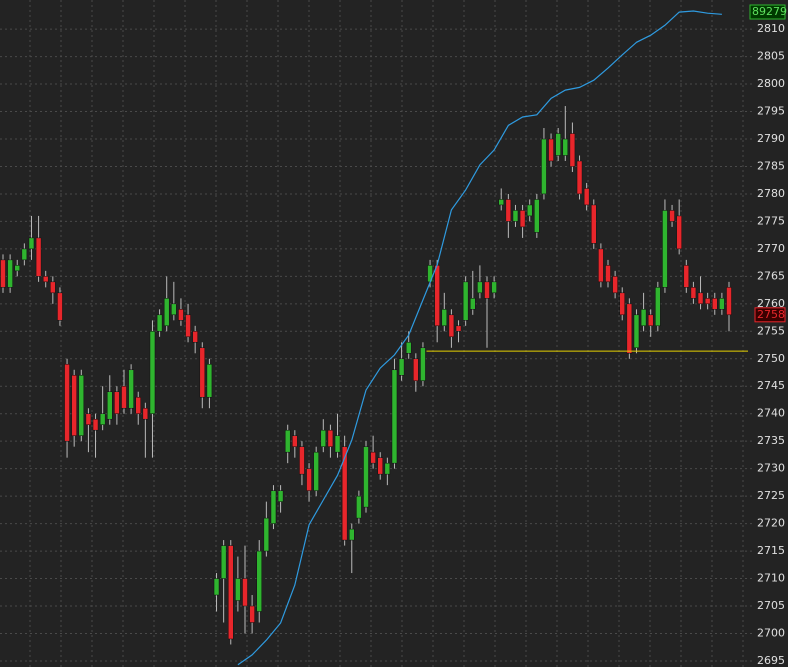  Describe the element at coordinates (771, 138) in the screenshot. I see `y-tick-label: 2790` at that location.